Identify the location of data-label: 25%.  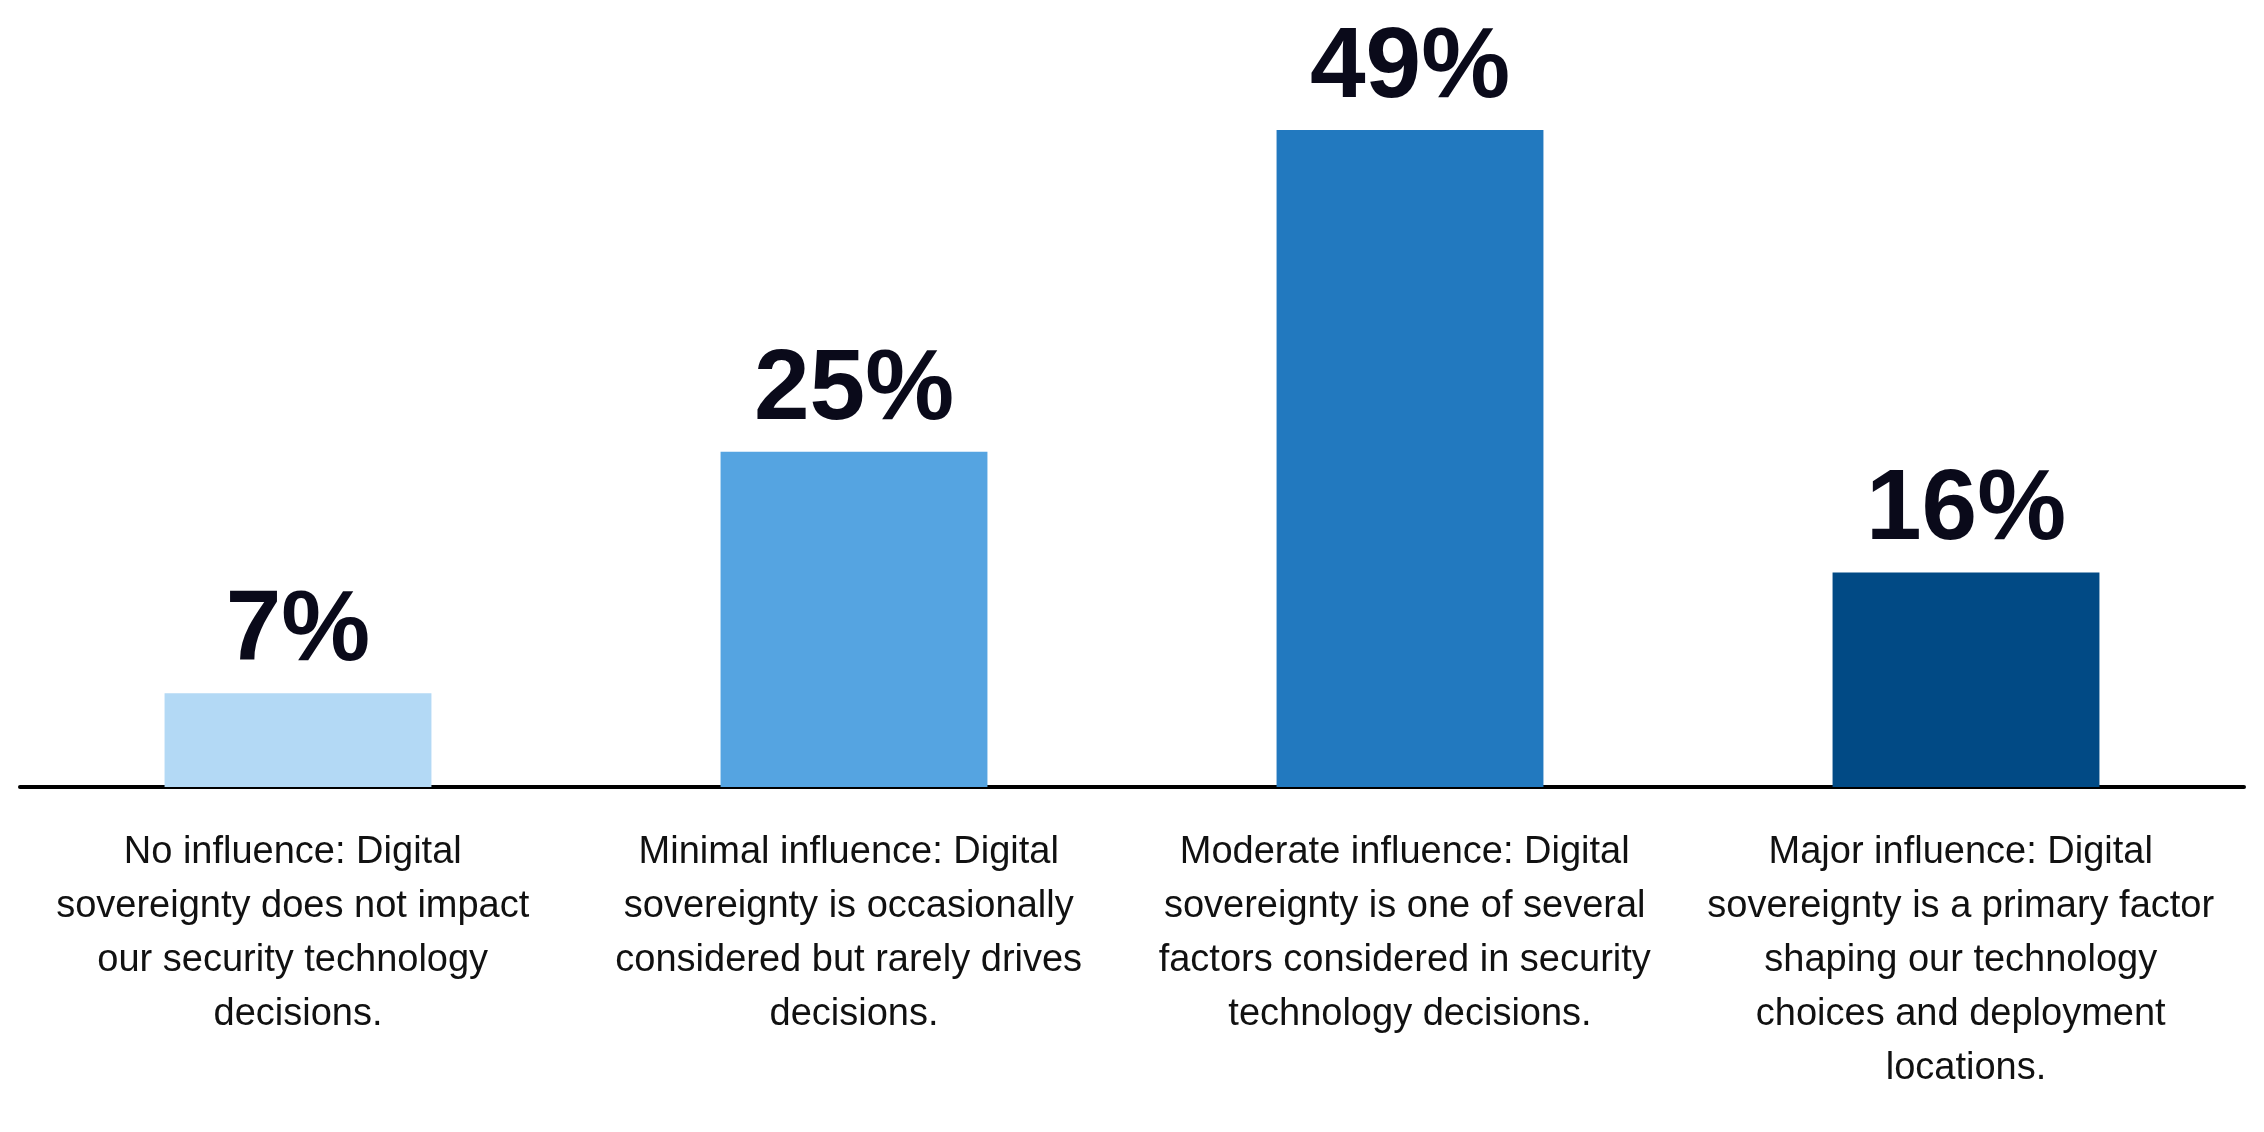
(854, 383).